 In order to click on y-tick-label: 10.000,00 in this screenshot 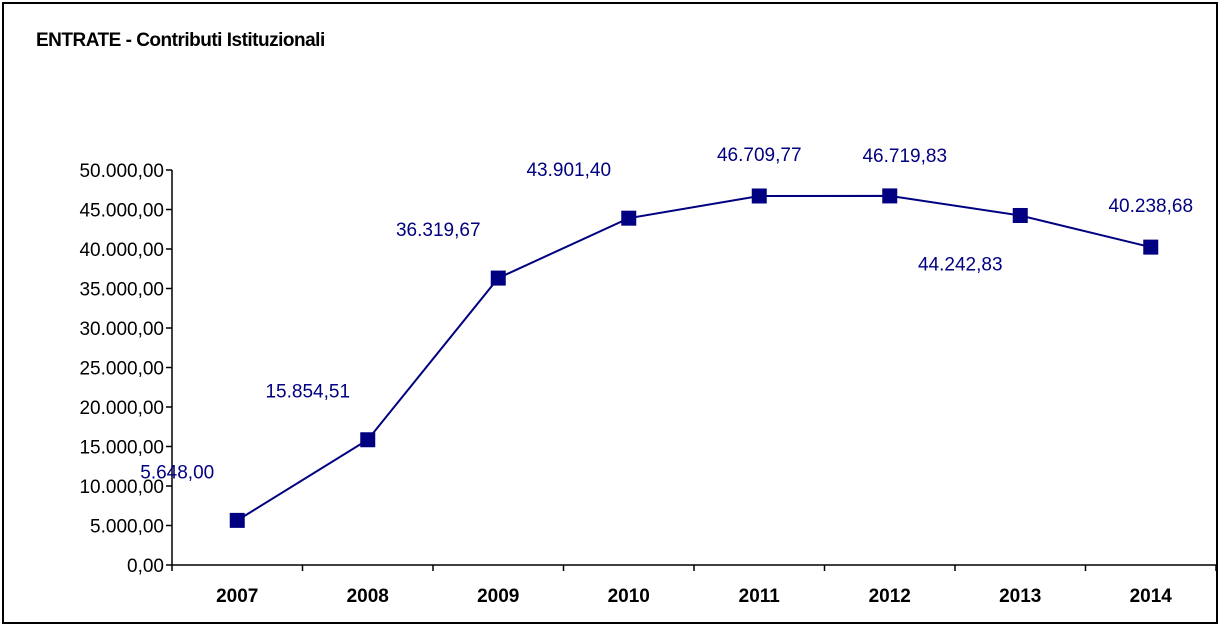, I will do `click(121, 487)`.